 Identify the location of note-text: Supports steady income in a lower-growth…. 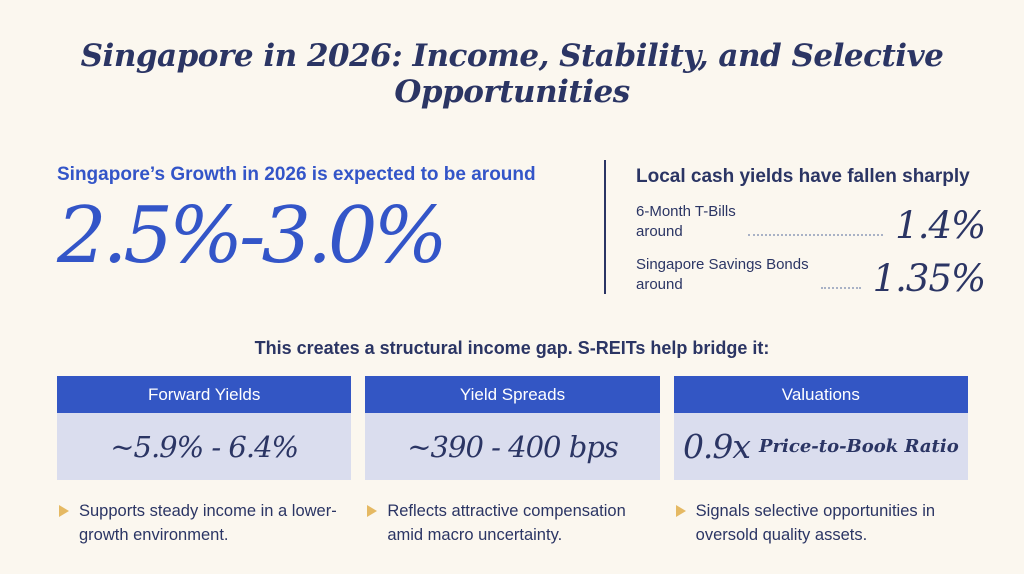
(208, 523).